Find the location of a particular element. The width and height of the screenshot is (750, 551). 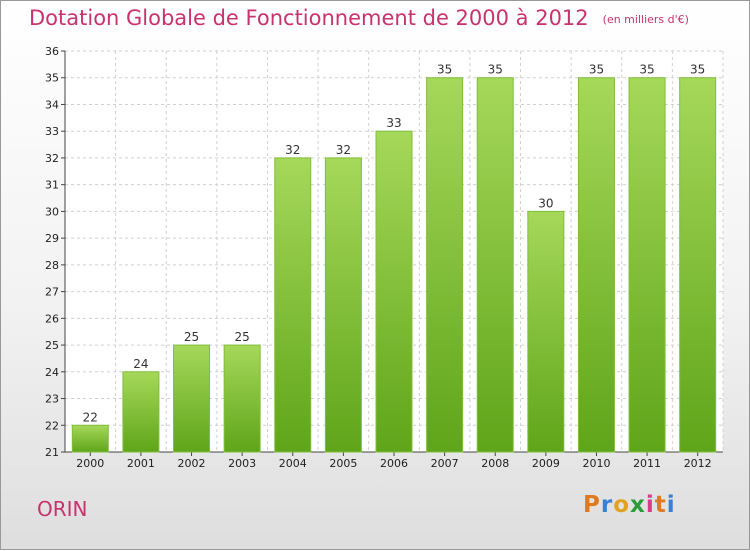

y-tick-label: 30 is located at coordinates (52, 211).